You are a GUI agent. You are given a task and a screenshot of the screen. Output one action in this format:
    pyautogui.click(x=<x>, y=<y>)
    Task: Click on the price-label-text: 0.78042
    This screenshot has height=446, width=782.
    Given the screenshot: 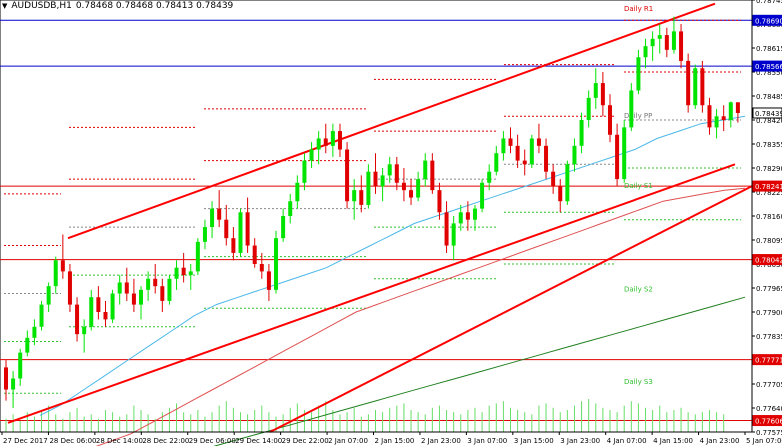 What is the action you would take?
    pyautogui.click(x=768, y=261)
    